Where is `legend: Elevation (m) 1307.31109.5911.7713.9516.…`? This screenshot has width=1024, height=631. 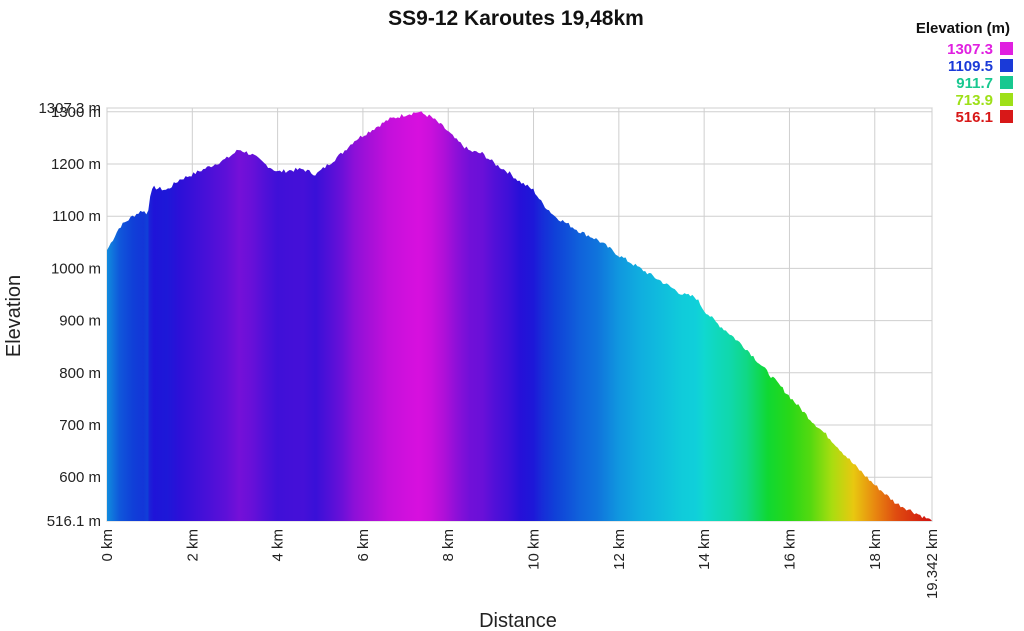 legend: Elevation (m) 1307.31109.5911.7713.9516.… is located at coordinates (964, 73).